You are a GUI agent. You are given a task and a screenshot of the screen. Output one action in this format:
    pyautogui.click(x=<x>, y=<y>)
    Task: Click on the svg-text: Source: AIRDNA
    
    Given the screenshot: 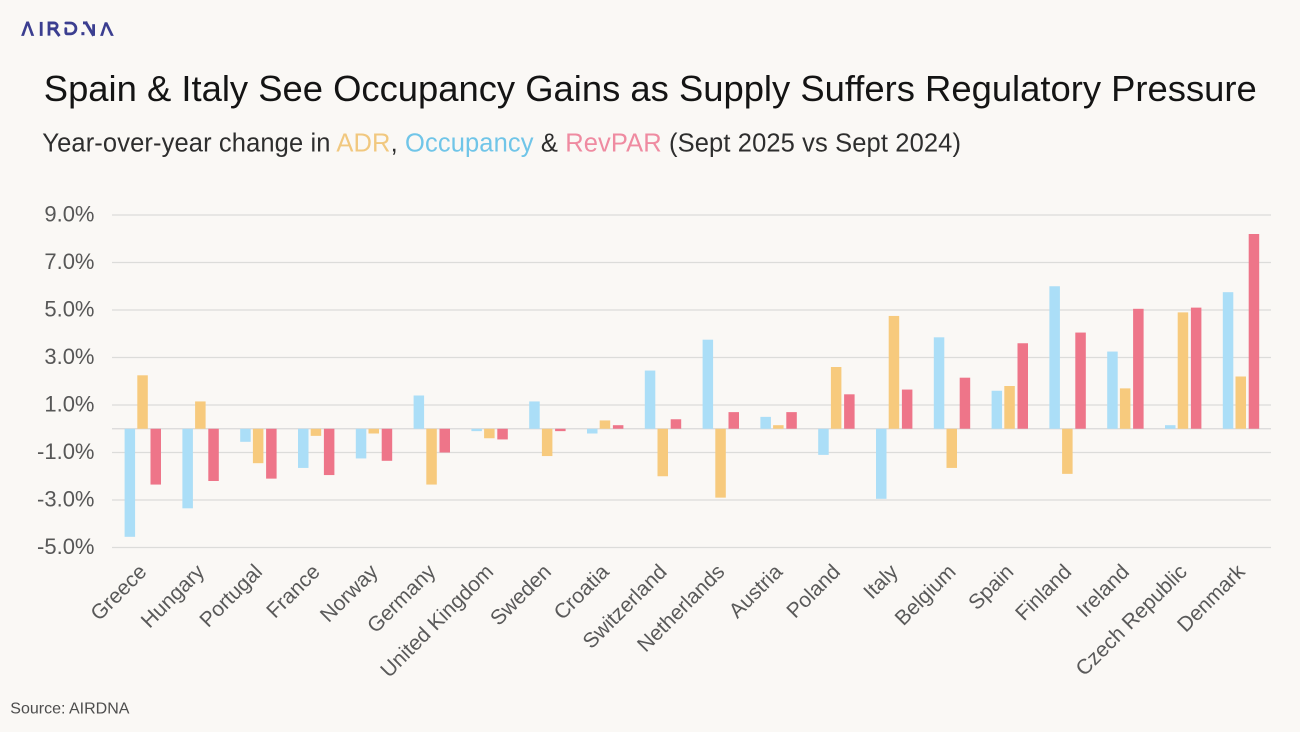 What is the action you would take?
    pyautogui.click(x=69, y=709)
    